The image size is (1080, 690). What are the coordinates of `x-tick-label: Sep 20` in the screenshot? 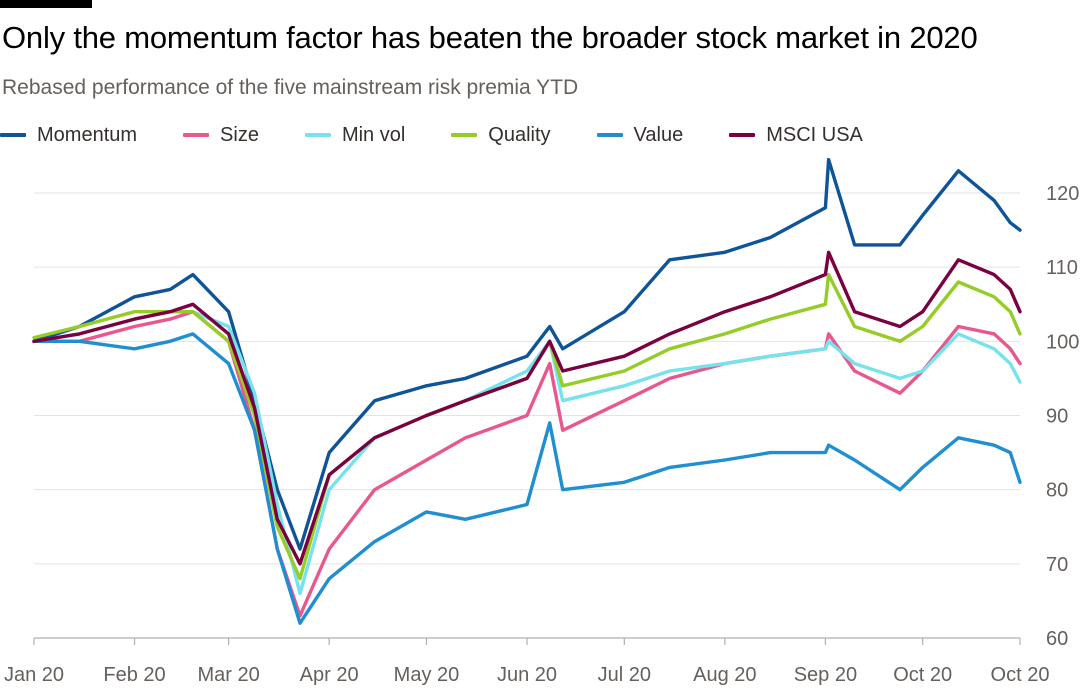 It's located at (825, 675).